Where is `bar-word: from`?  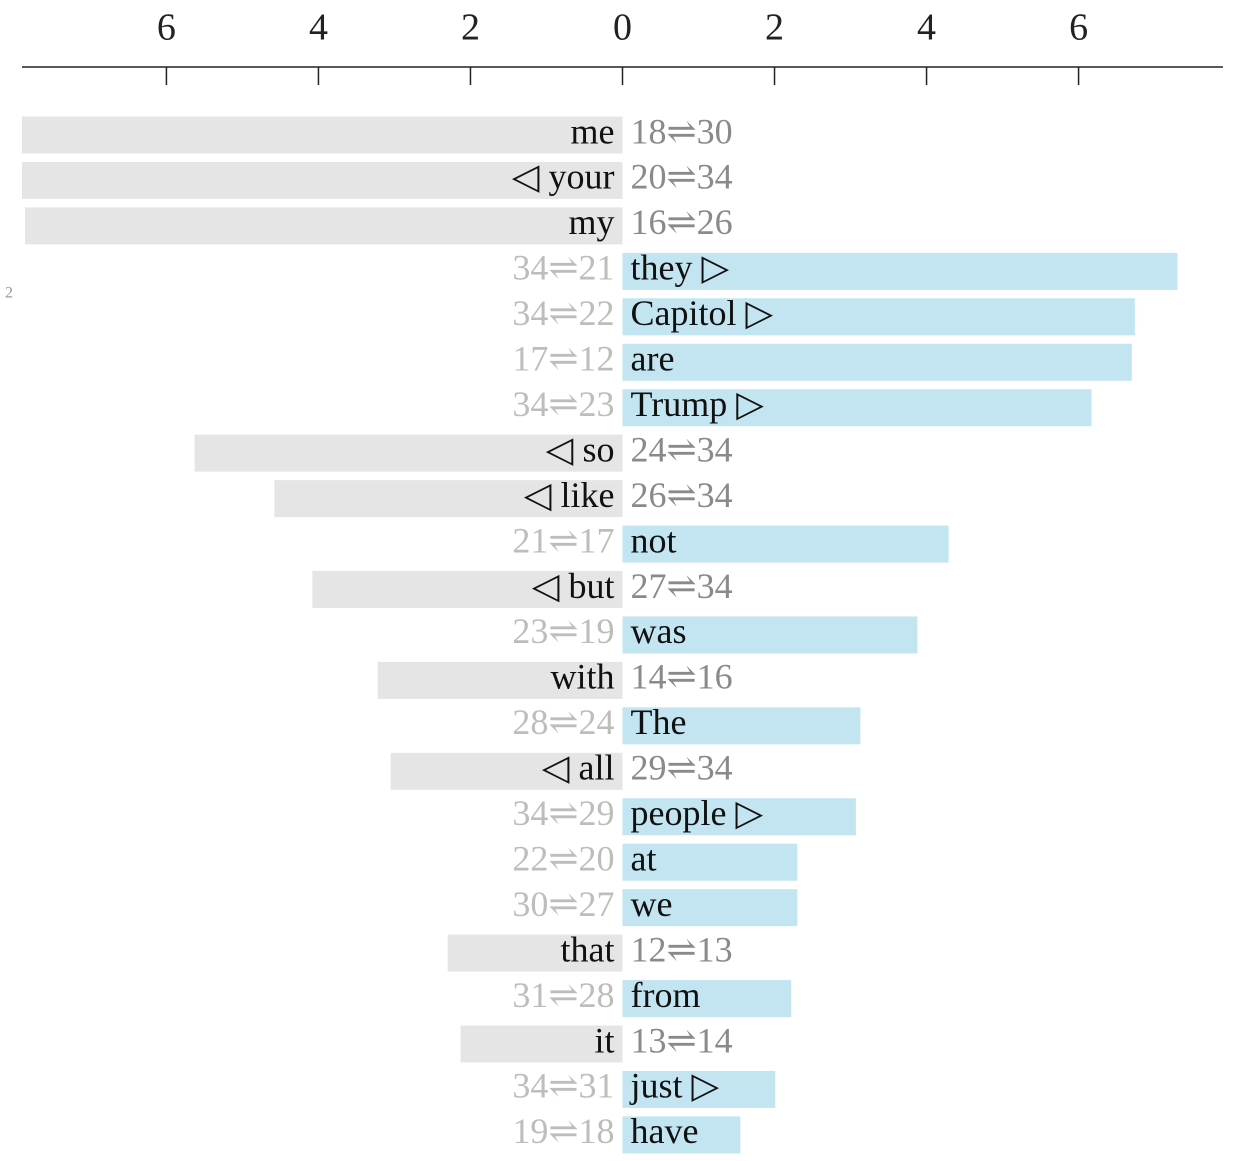
bar-word: from is located at coordinates (666, 995).